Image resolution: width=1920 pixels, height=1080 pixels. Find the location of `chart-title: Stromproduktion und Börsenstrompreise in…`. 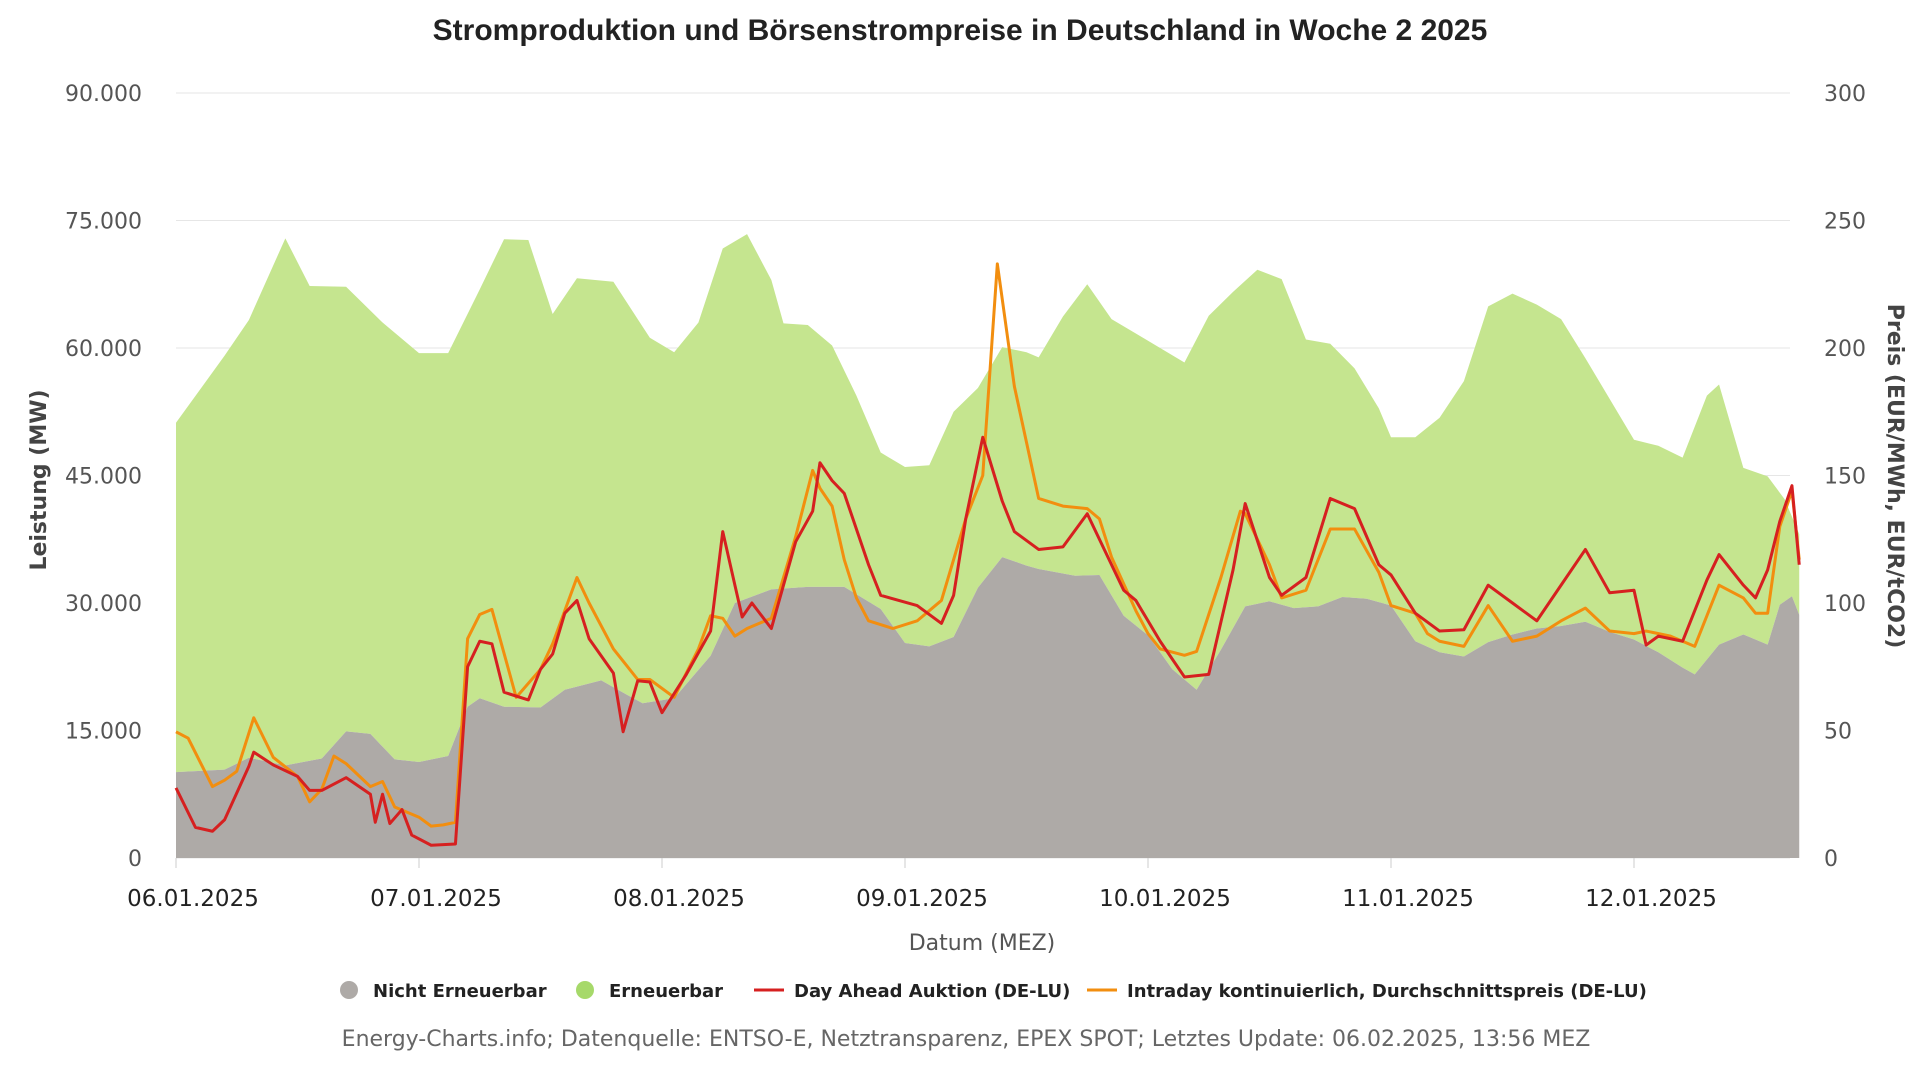

chart-title: Stromproduktion und Börsenstrompreise in… is located at coordinates (960, 30).